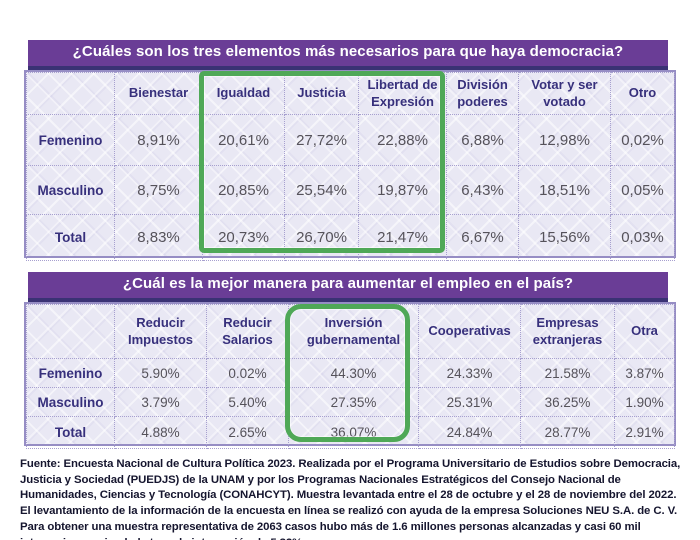  Describe the element at coordinates (158, 237) in the screenshot. I see `data-cell: 8,83%` at that location.